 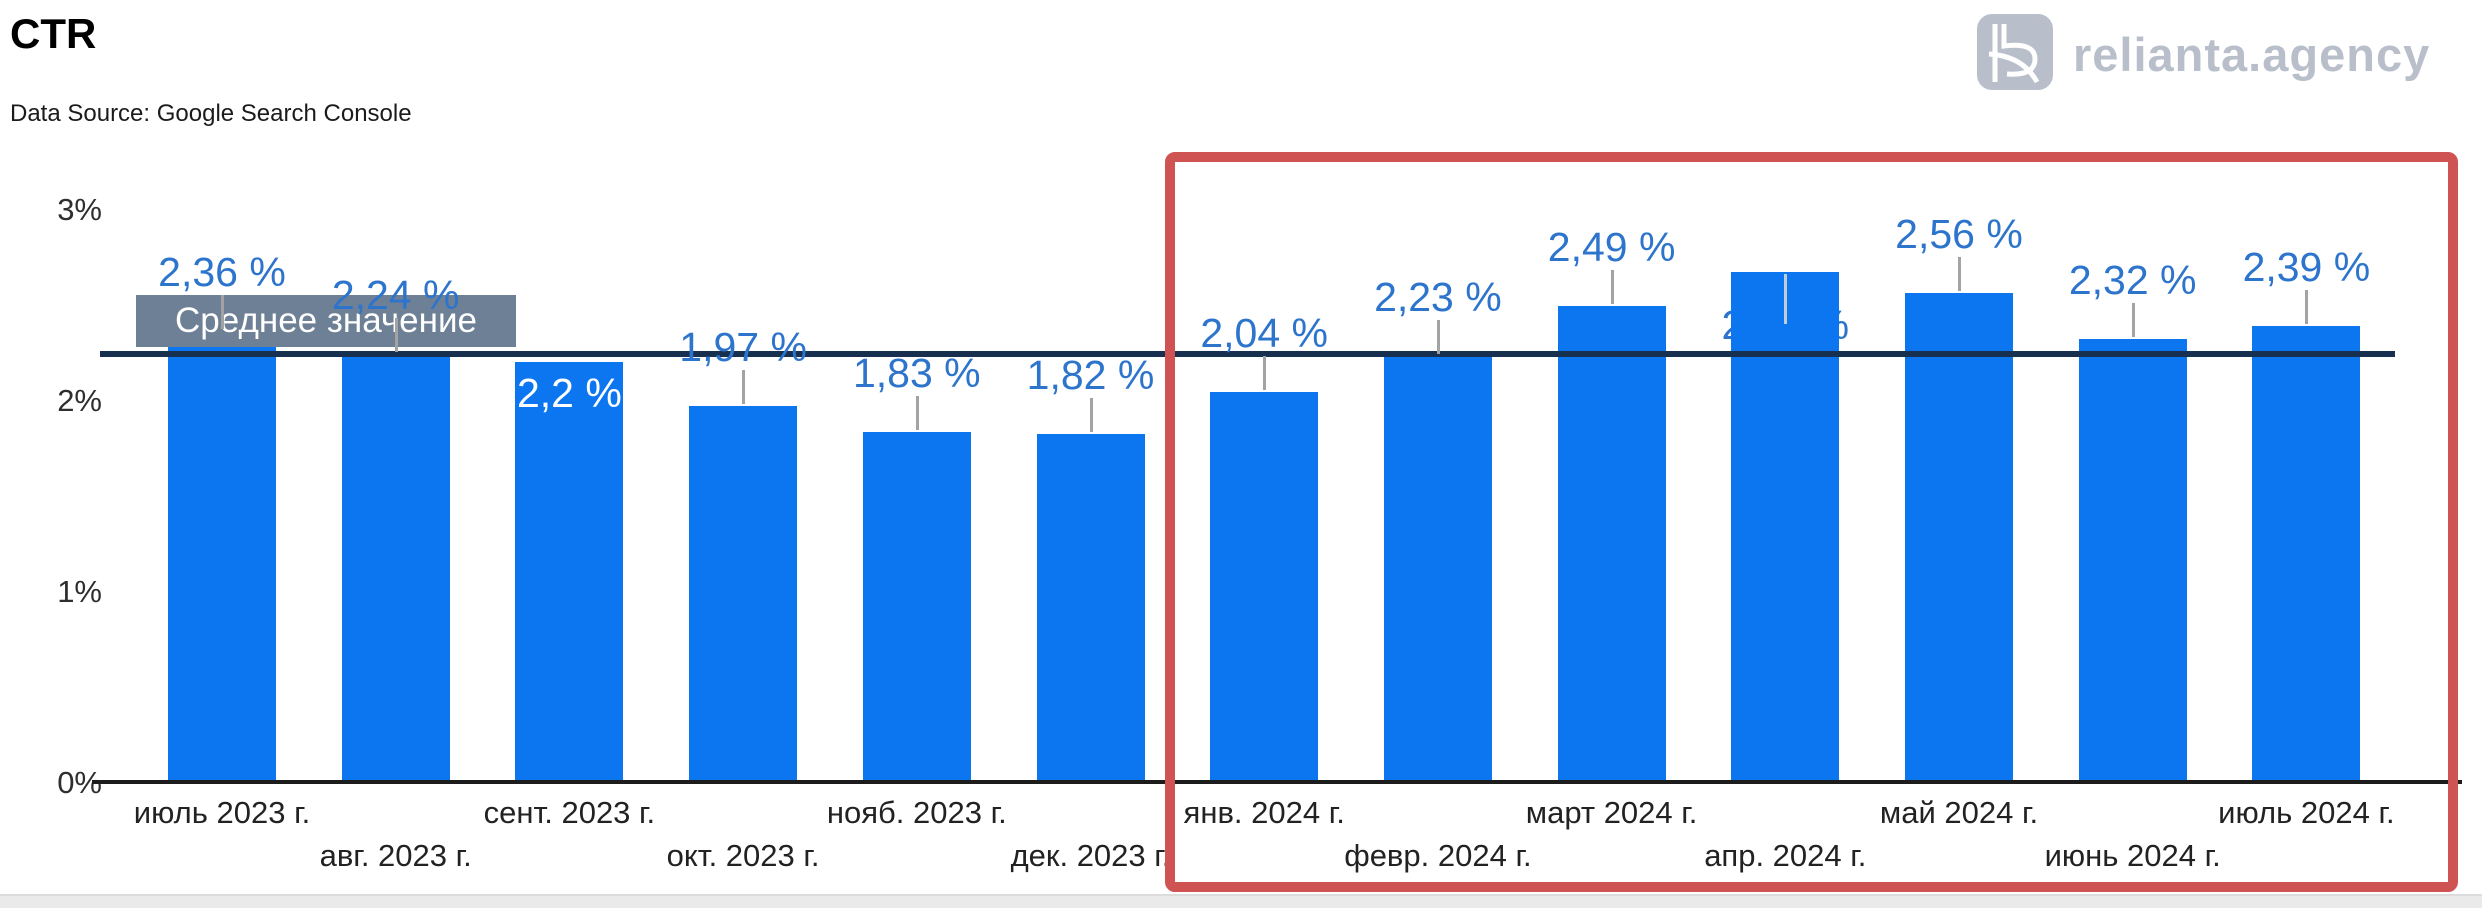 What do you see at coordinates (2132, 855) in the screenshot?
I see `x-axis-tick-label: июнь 2024 г.` at bounding box center [2132, 855].